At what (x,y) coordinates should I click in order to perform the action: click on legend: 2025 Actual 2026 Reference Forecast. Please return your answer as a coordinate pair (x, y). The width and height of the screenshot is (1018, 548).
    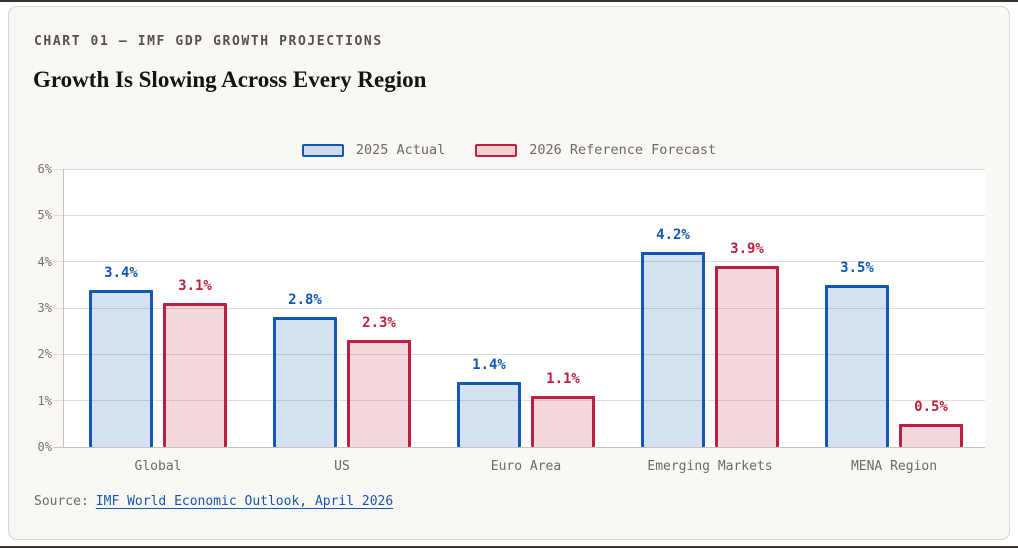
    Looking at the image, I should click on (509, 150).